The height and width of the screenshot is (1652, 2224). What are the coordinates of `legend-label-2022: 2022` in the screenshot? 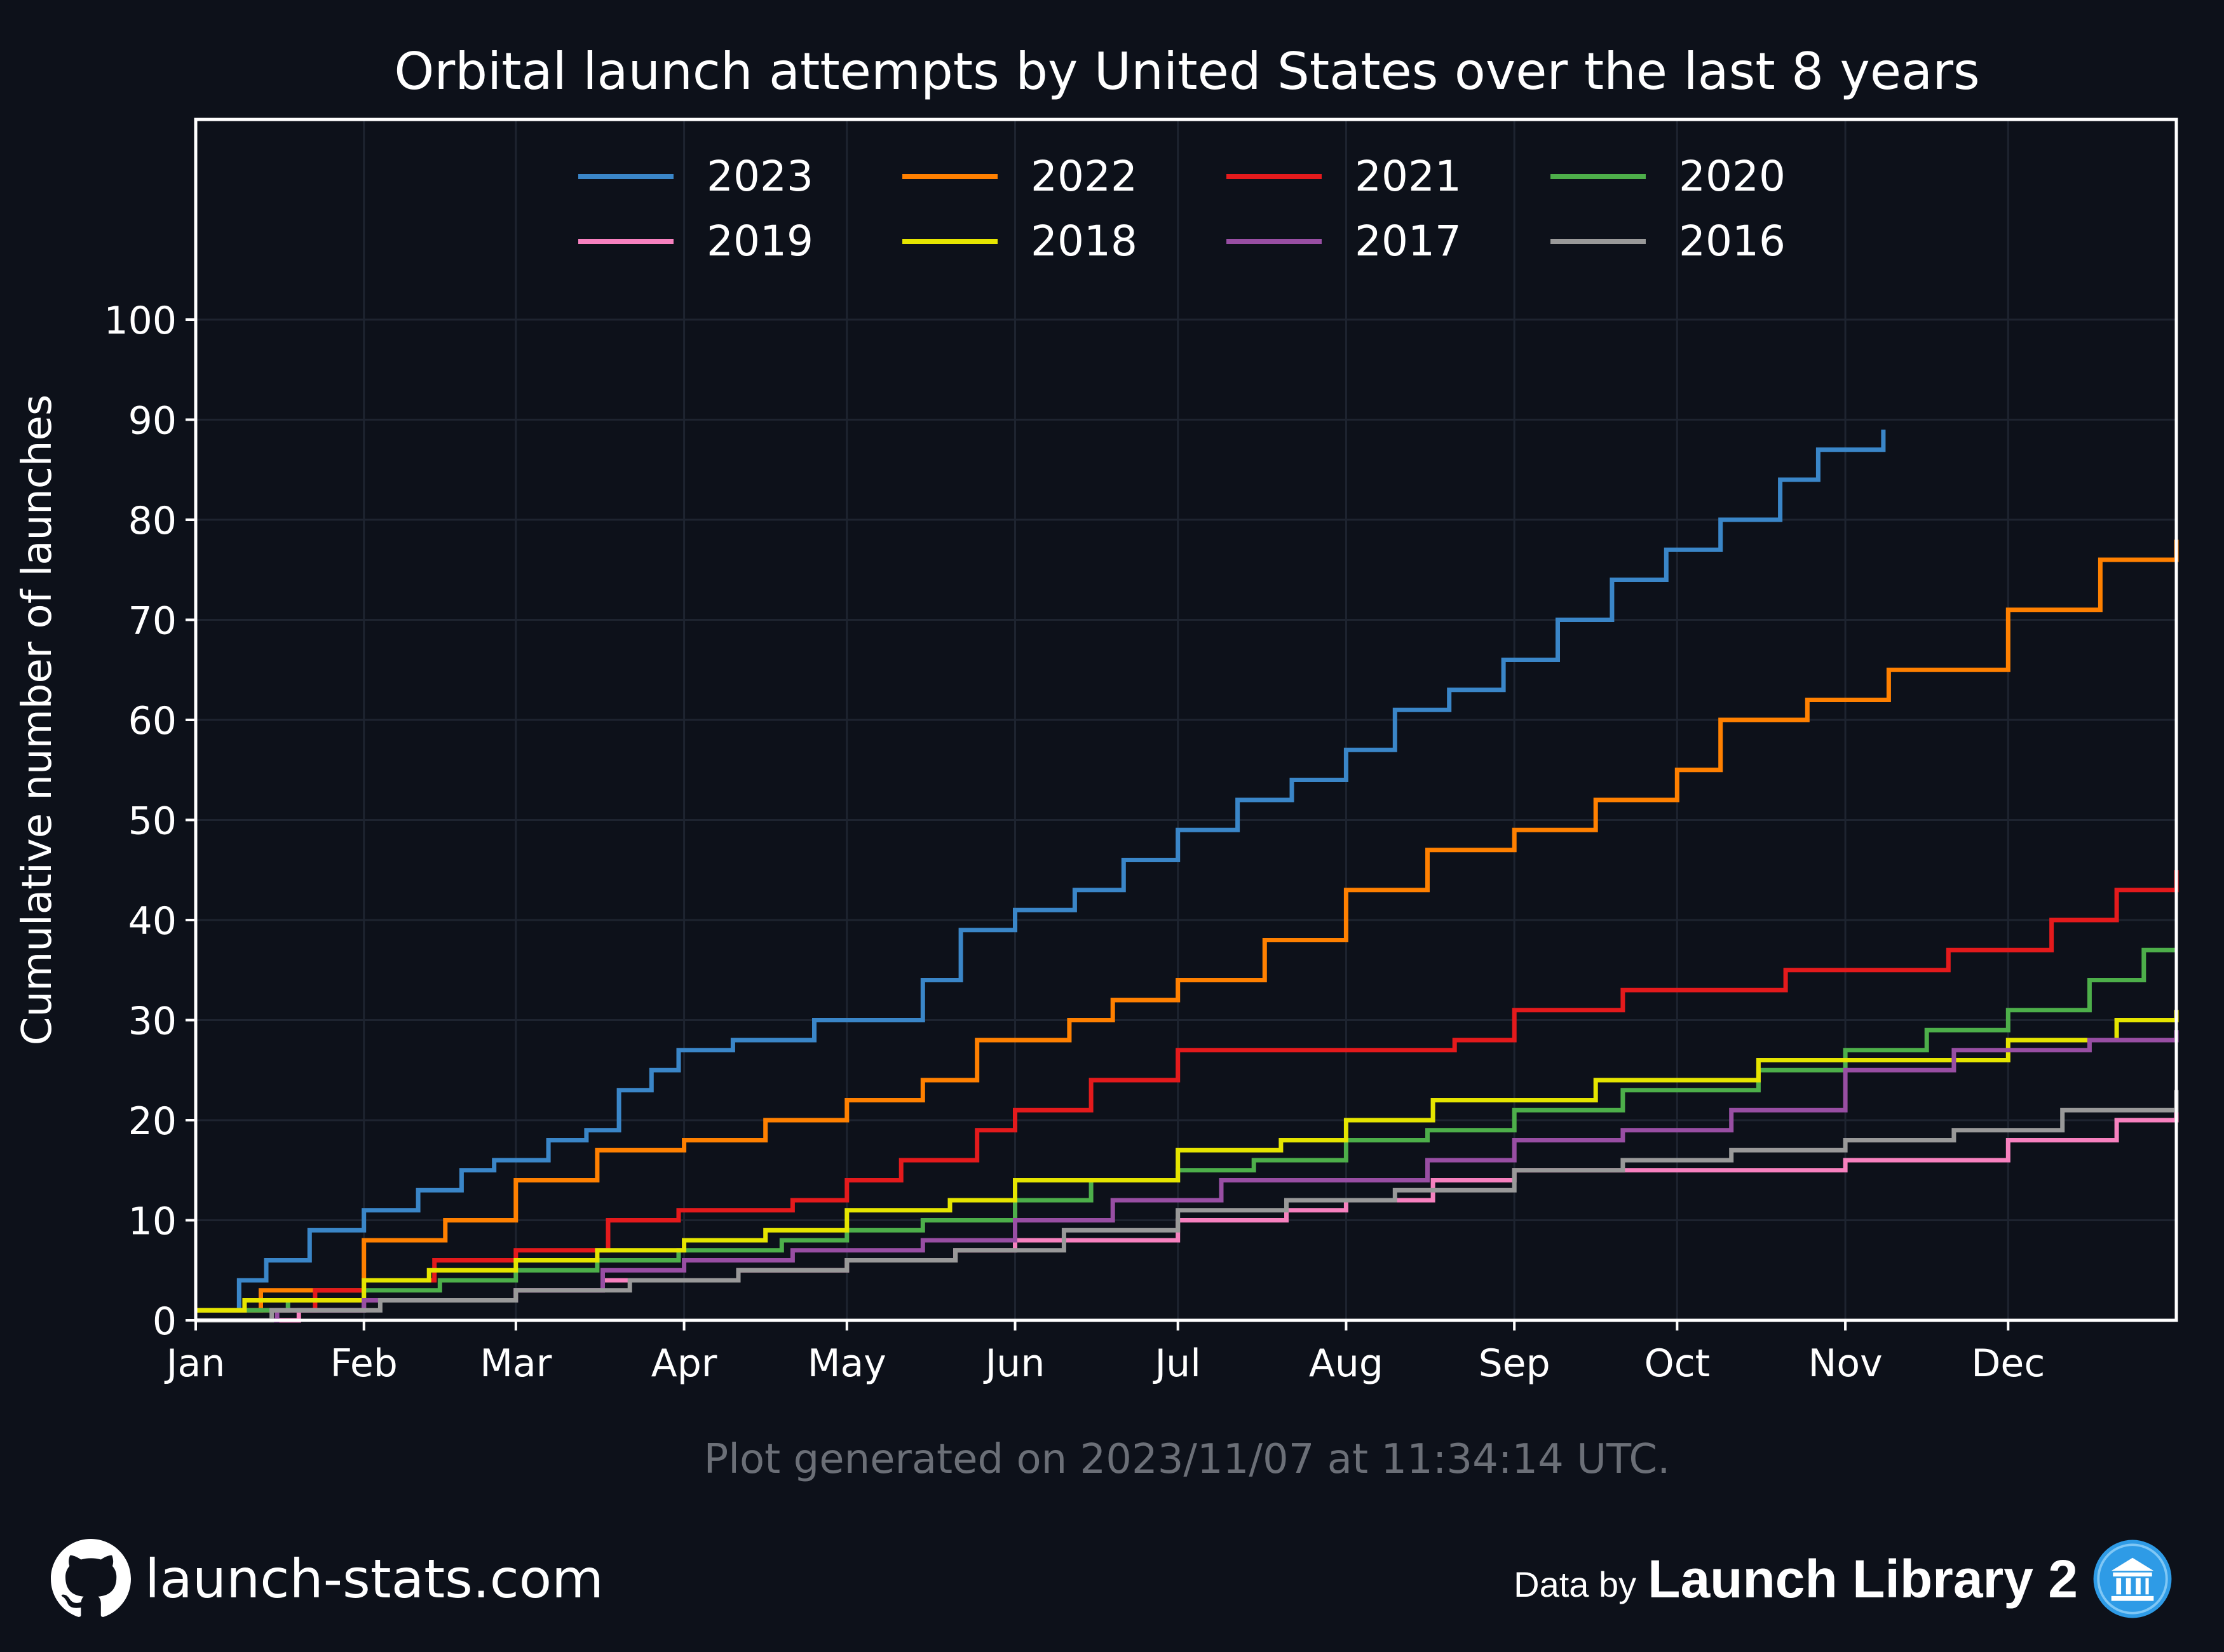 It's located at (1084, 177).